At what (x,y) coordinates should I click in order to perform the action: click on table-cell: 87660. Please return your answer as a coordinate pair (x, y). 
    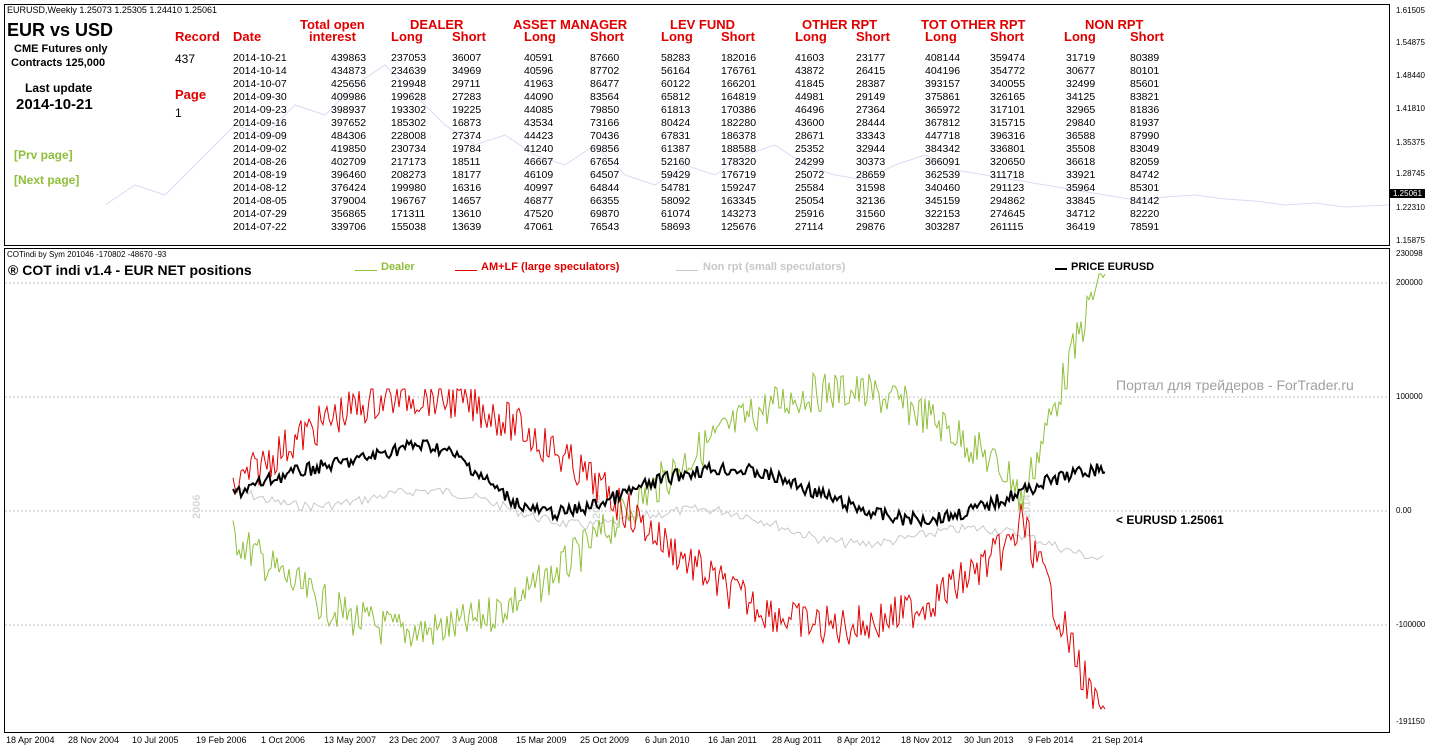
    Looking at the image, I should click on (605, 58).